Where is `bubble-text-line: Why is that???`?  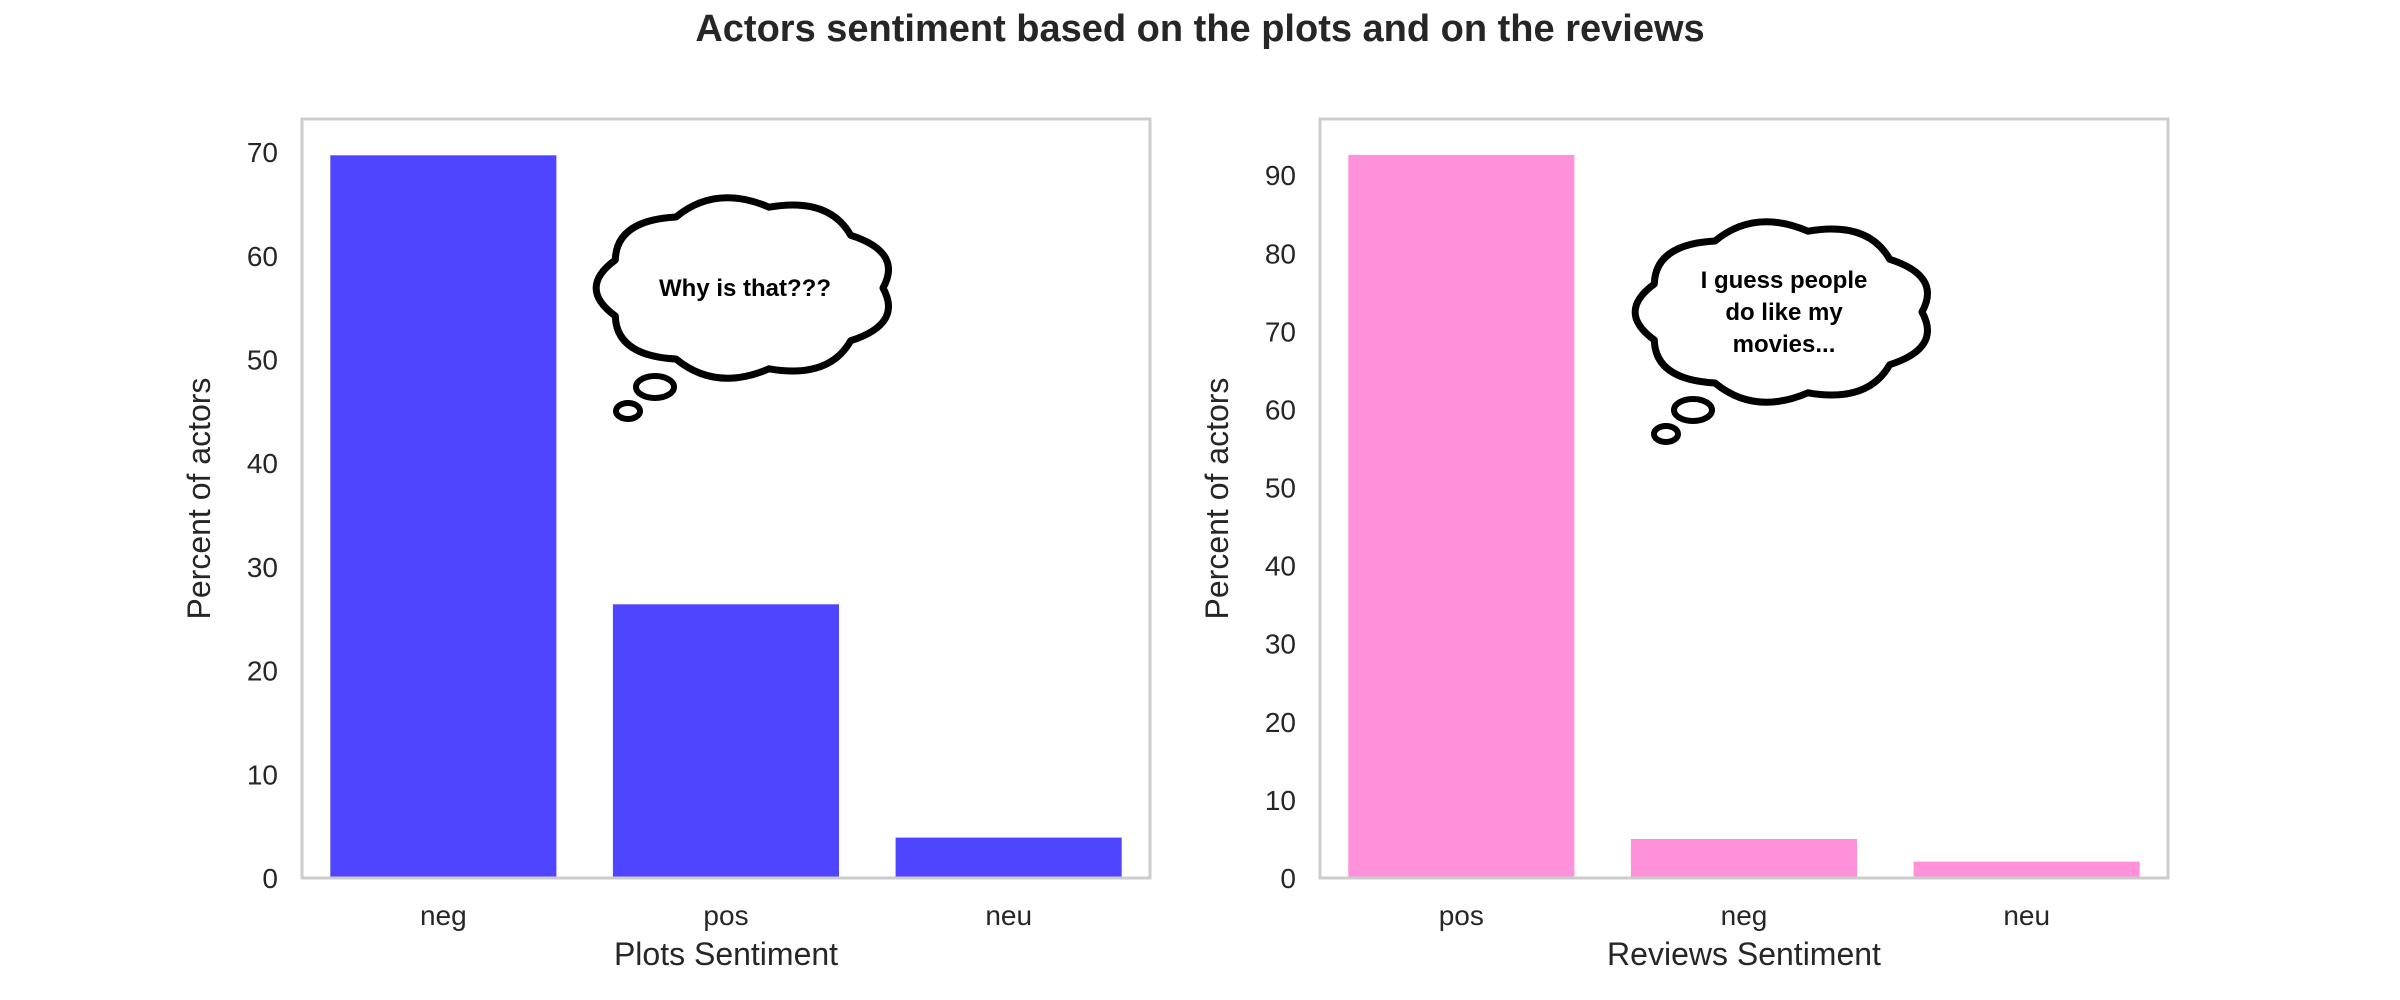 bubble-text-line: Why is that??? is located at coordinates (745, 288).